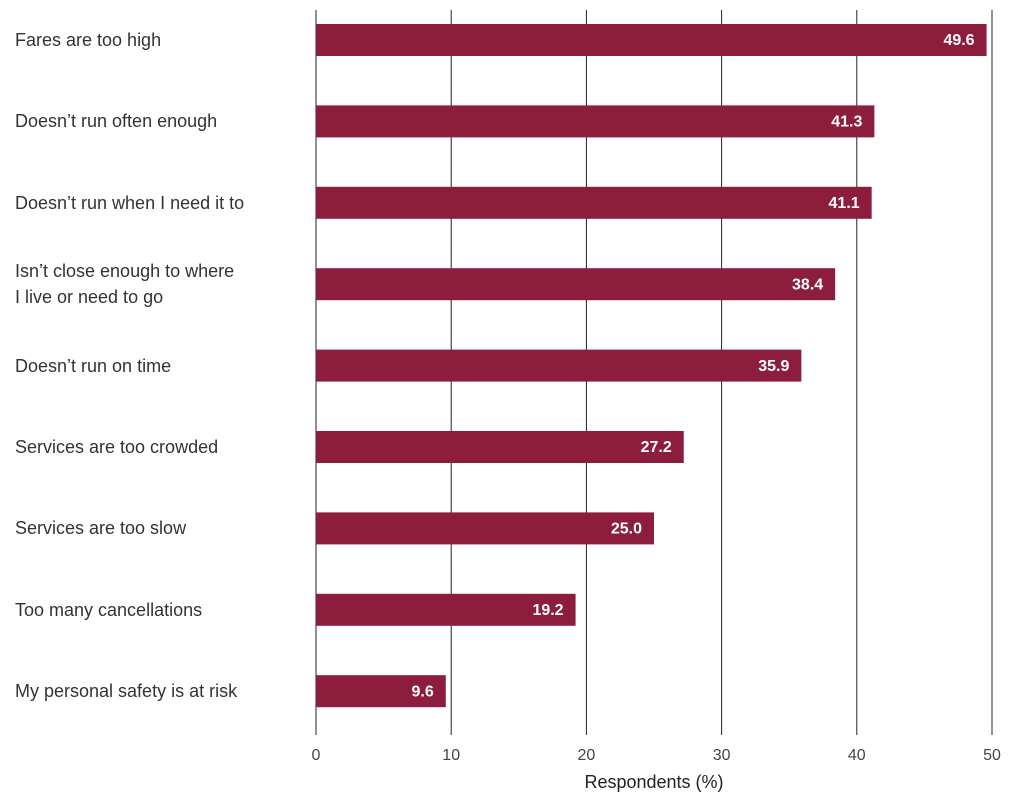  I want to click on x-tick-label: 0, so click(316, 755).